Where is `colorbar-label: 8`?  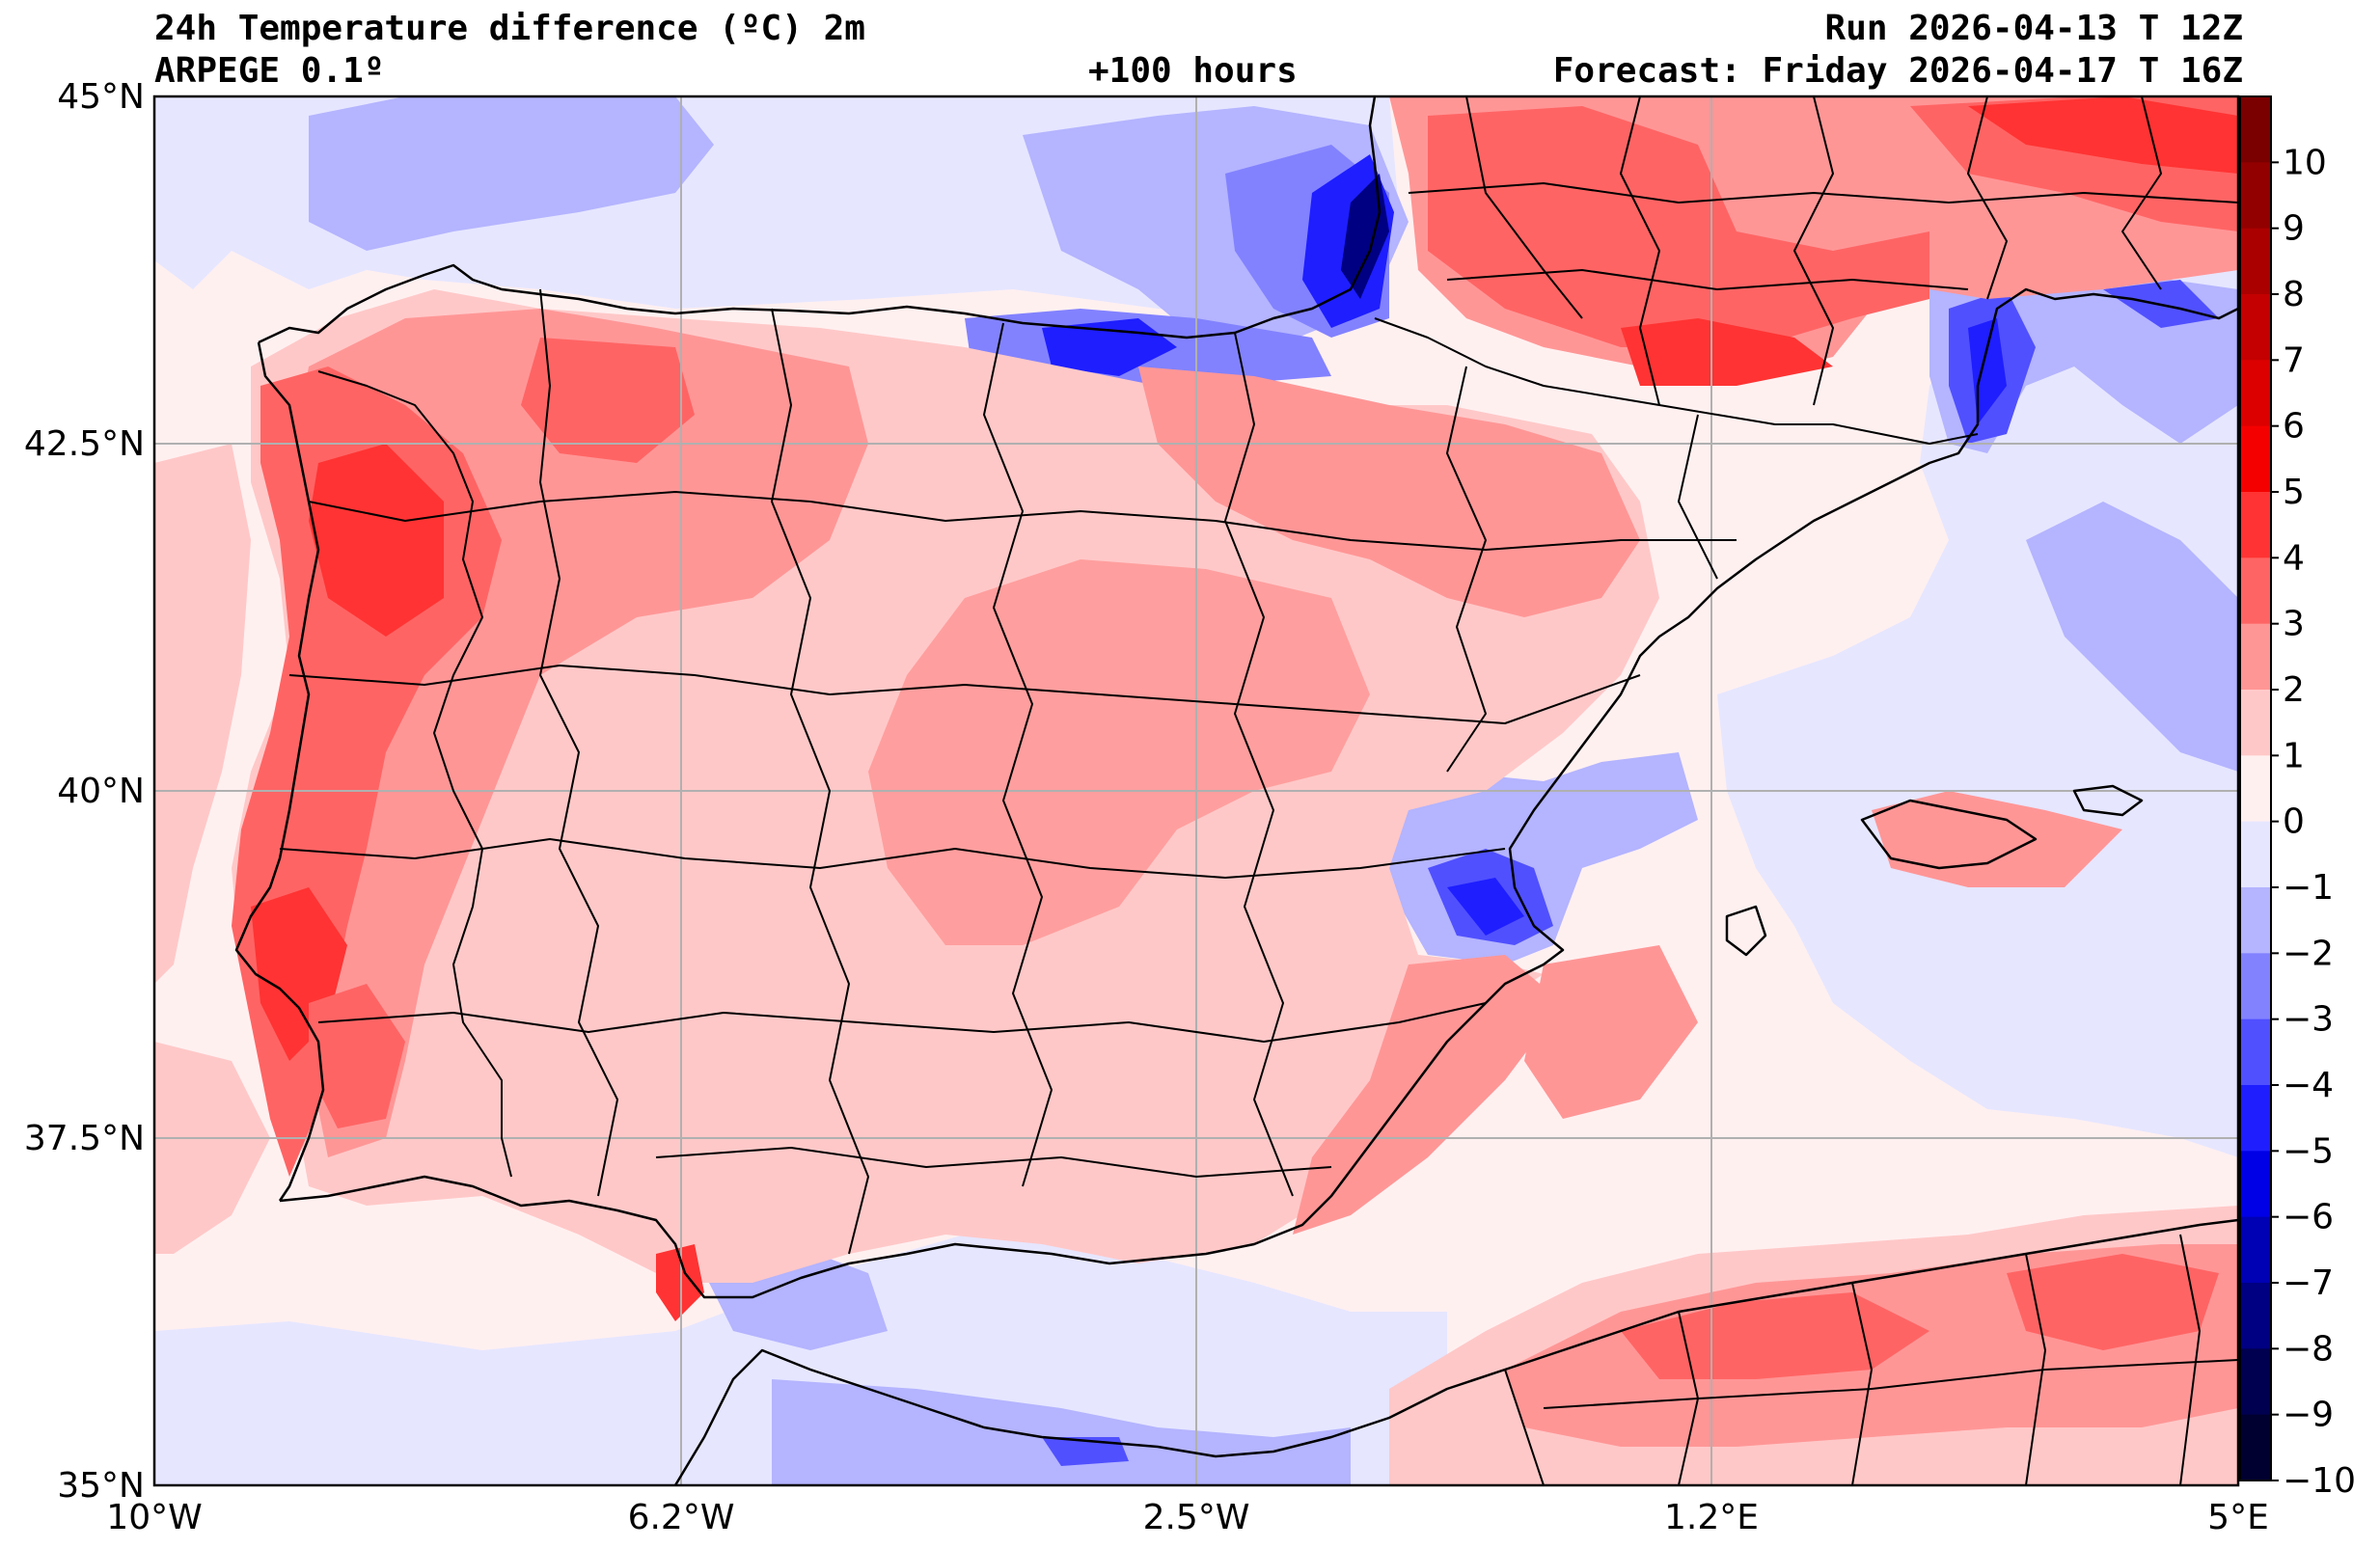
colorbar-label: 8 is located at coordinates (2294, 294).